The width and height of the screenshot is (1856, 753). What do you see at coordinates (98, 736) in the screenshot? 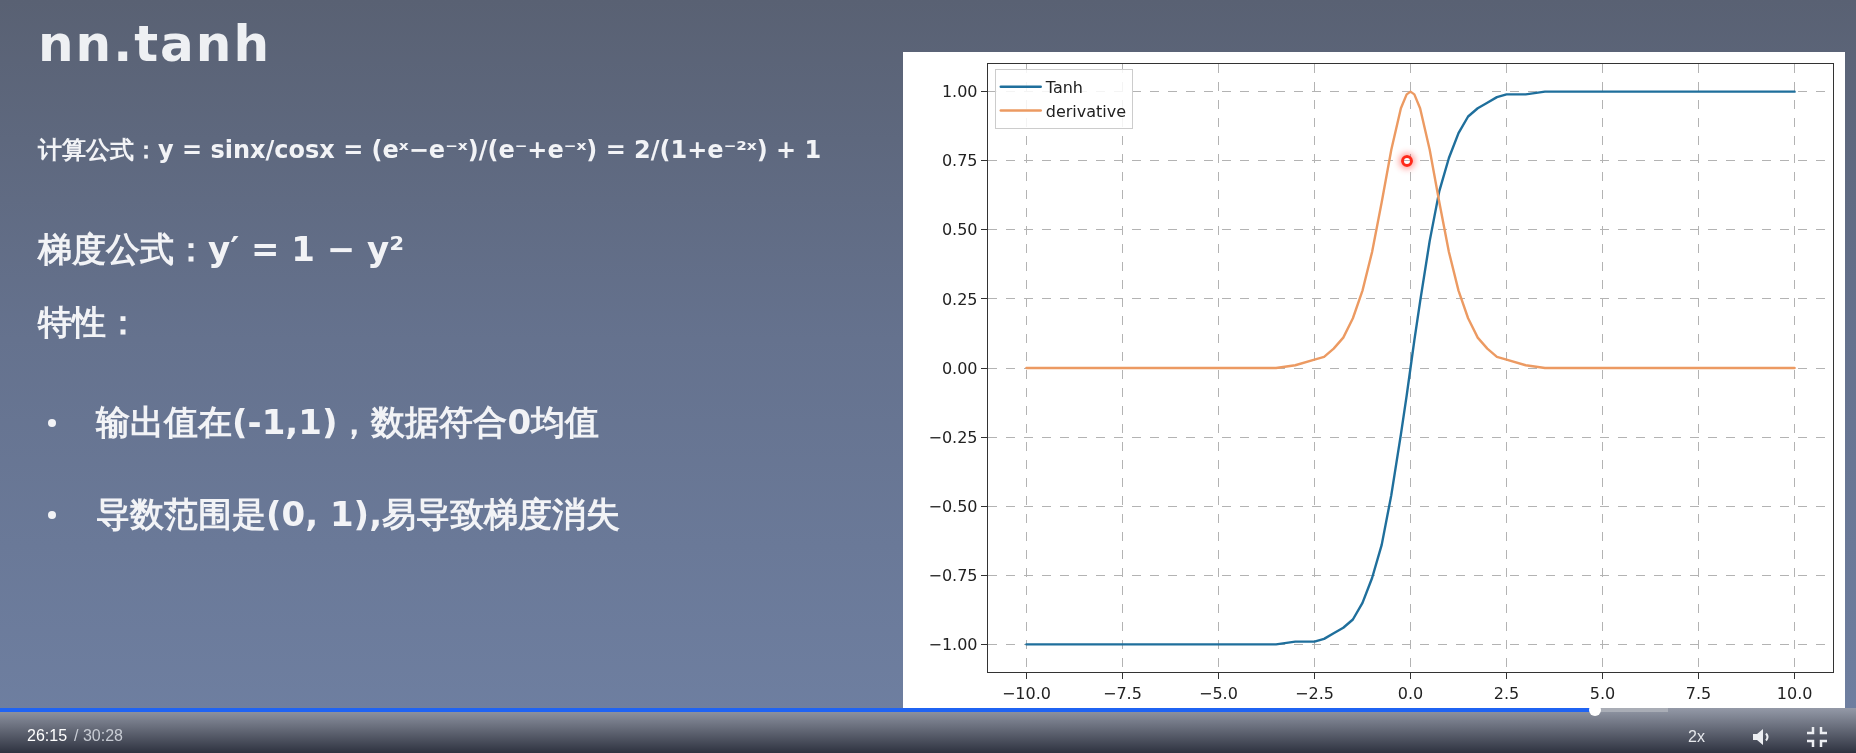
I see `text: / 30:28` at bounding box center [98, 736].